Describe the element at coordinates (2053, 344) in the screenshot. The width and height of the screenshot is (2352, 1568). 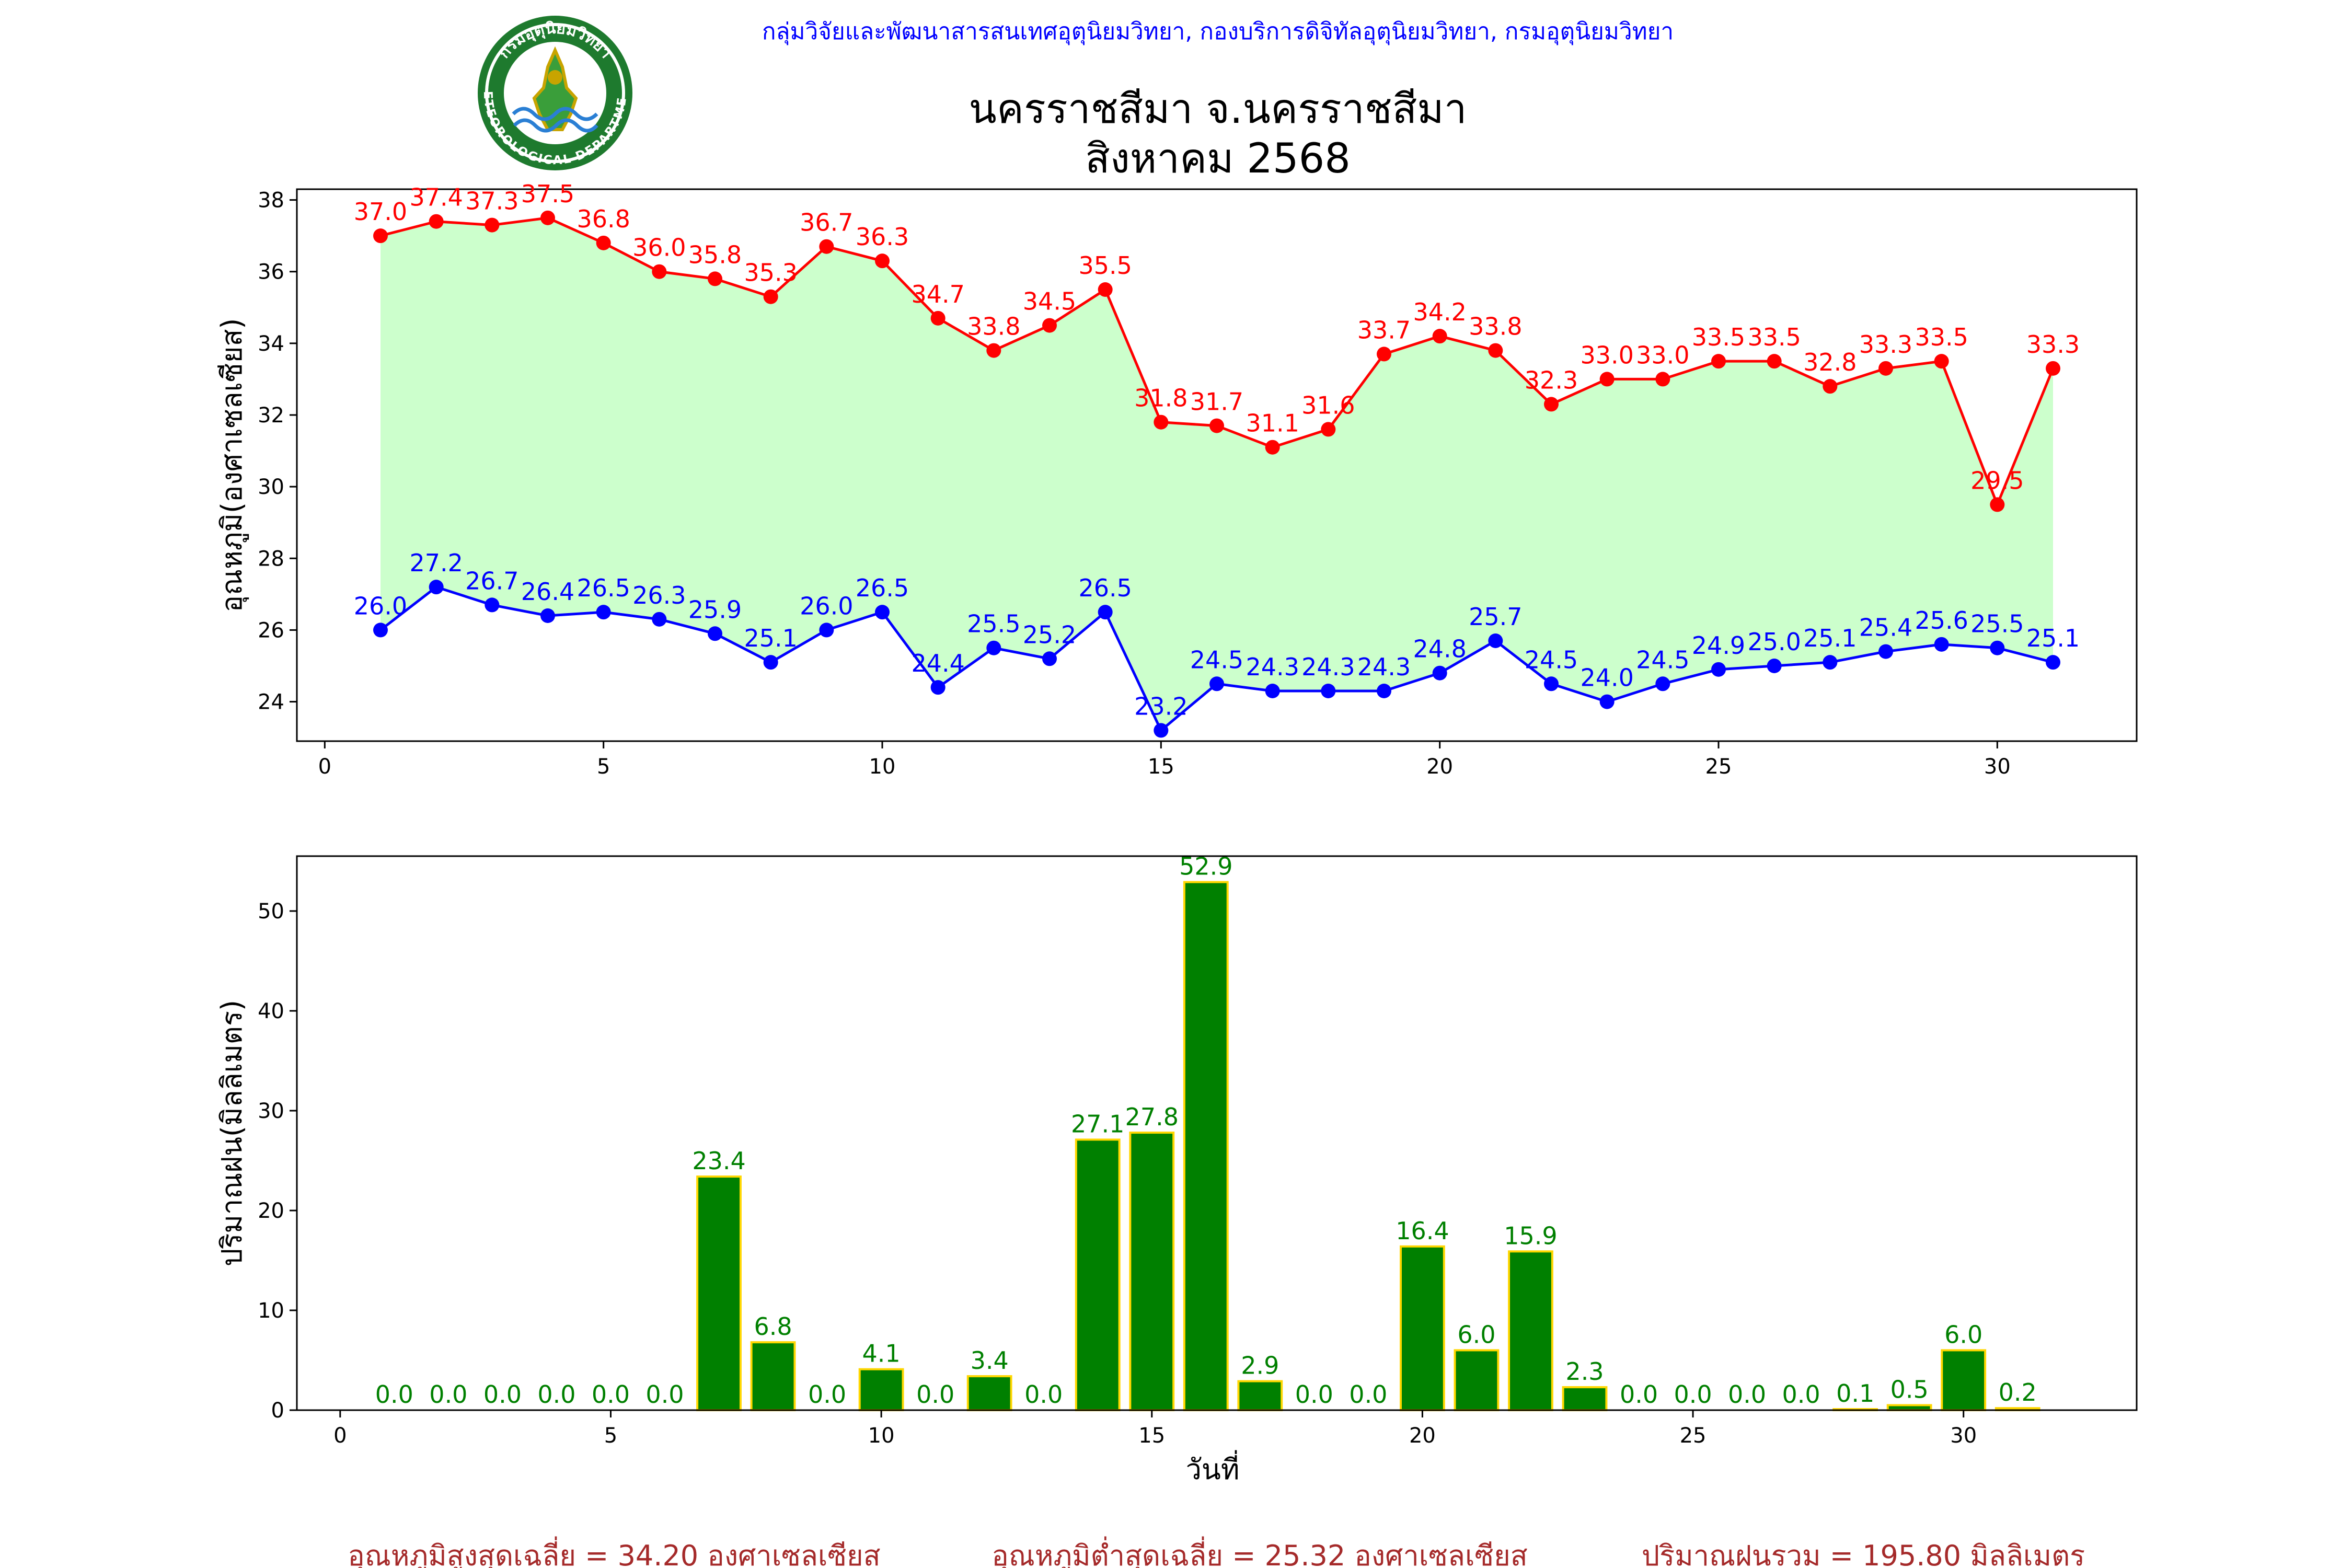
I see `max-temperature-data-label: 33.3` at that location.